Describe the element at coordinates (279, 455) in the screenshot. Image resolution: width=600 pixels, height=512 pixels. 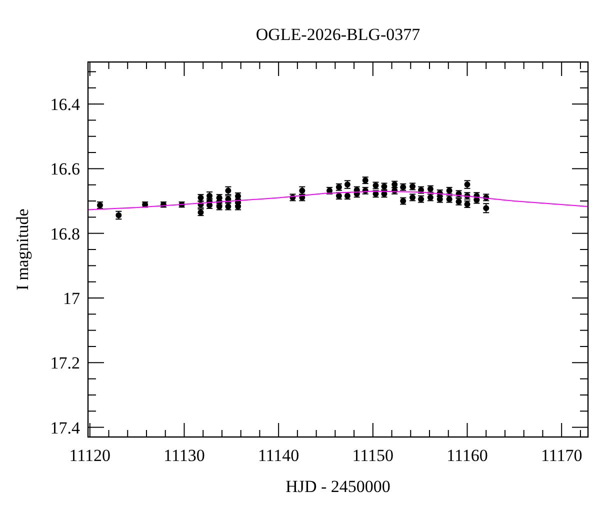
I see `x-tick-label: 11140` at that location.